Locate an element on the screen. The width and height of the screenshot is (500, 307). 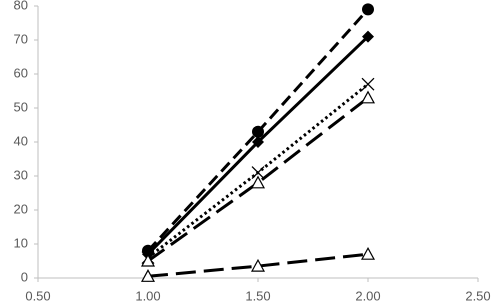
y-tick-label: 10 is located at coordinates (21, 242).